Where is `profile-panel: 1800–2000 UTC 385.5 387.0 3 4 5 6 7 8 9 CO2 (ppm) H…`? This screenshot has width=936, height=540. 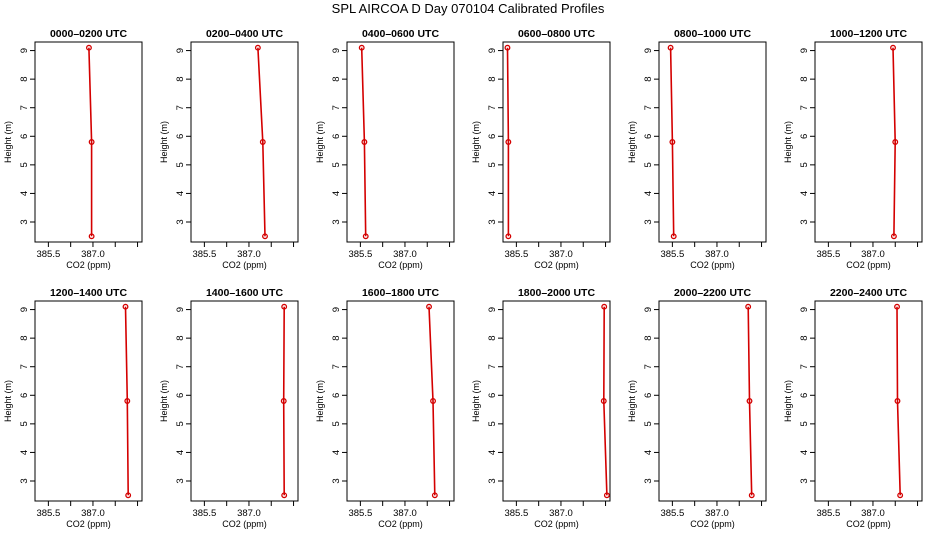
profile-panel: 1800–2000 UTC 385.5 387.0 3 4 5 6 7 8 9 CO2 (ppm) H… is located at coordinates (541, 408).